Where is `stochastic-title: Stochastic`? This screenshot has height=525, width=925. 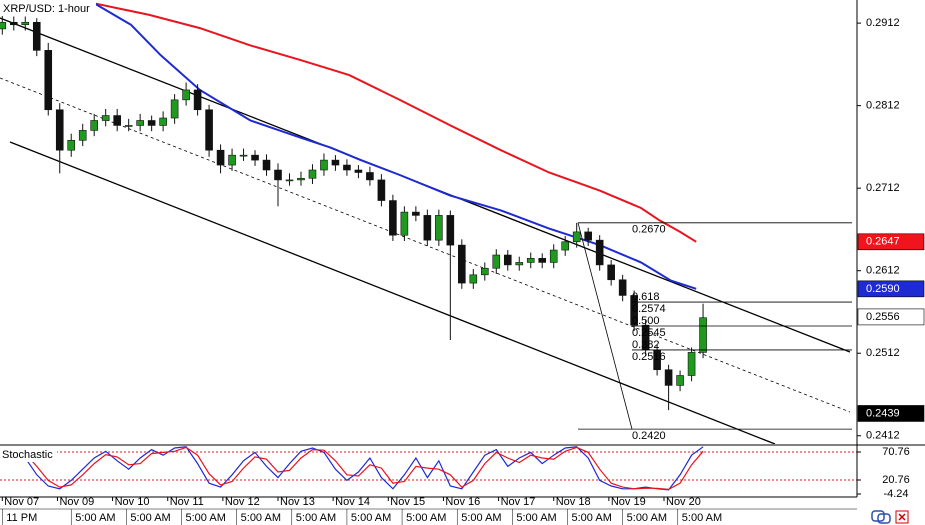
stochastic-title: Stochastic is located at coordinates (27, 455).